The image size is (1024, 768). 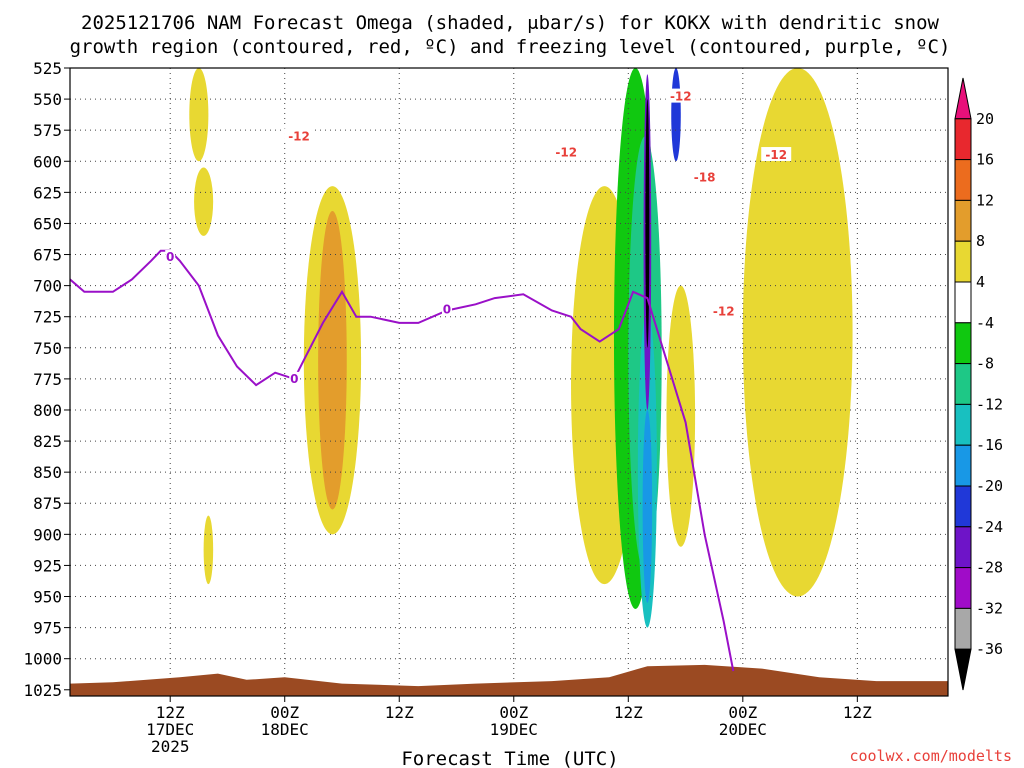 What do you see at coordinates (47, 317) in the screenshot?
I see `y-tick-label: 725` at bounding box center [47, 317].